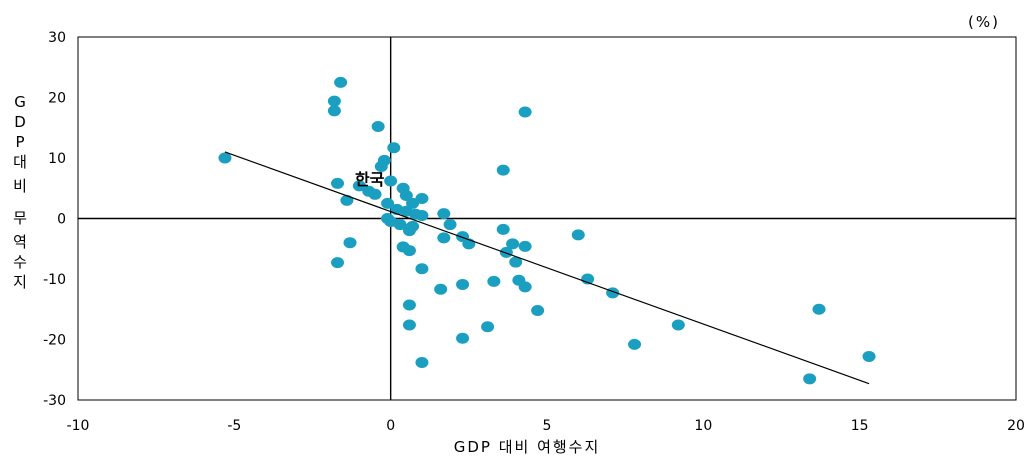 Image resolution: width=1027 pixels, height=459 pixels. Describe the element at coordinates (54, 401) in the screenshot. I see `y-tick-label: -30` at that location.